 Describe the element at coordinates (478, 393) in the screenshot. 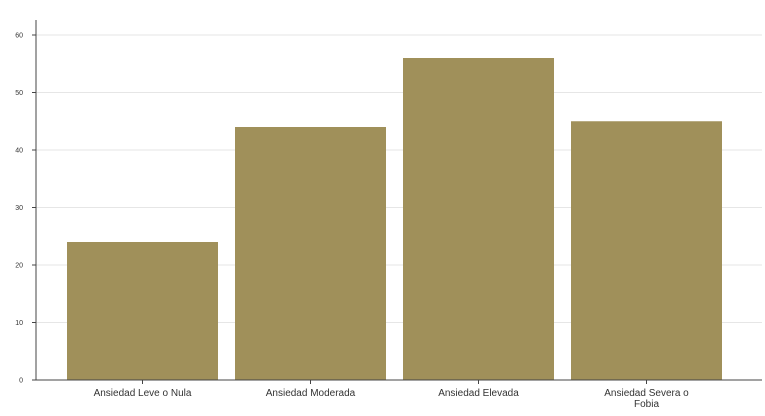

I see `x-tick-label: Ansiedad Elevada` at that location.